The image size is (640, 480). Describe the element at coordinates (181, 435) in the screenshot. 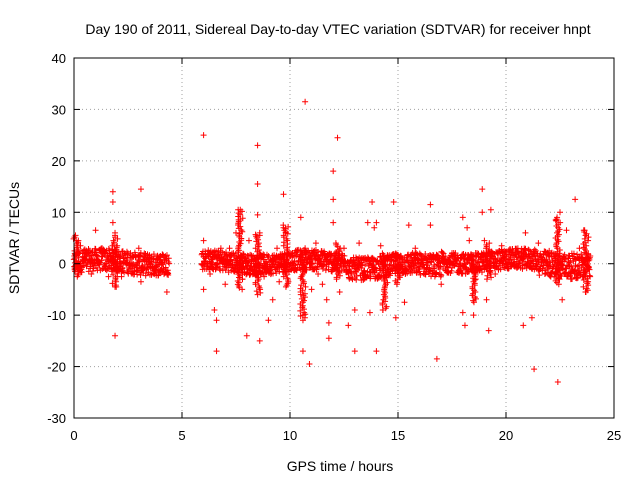

I see `x-tick-label: 5` at that location.